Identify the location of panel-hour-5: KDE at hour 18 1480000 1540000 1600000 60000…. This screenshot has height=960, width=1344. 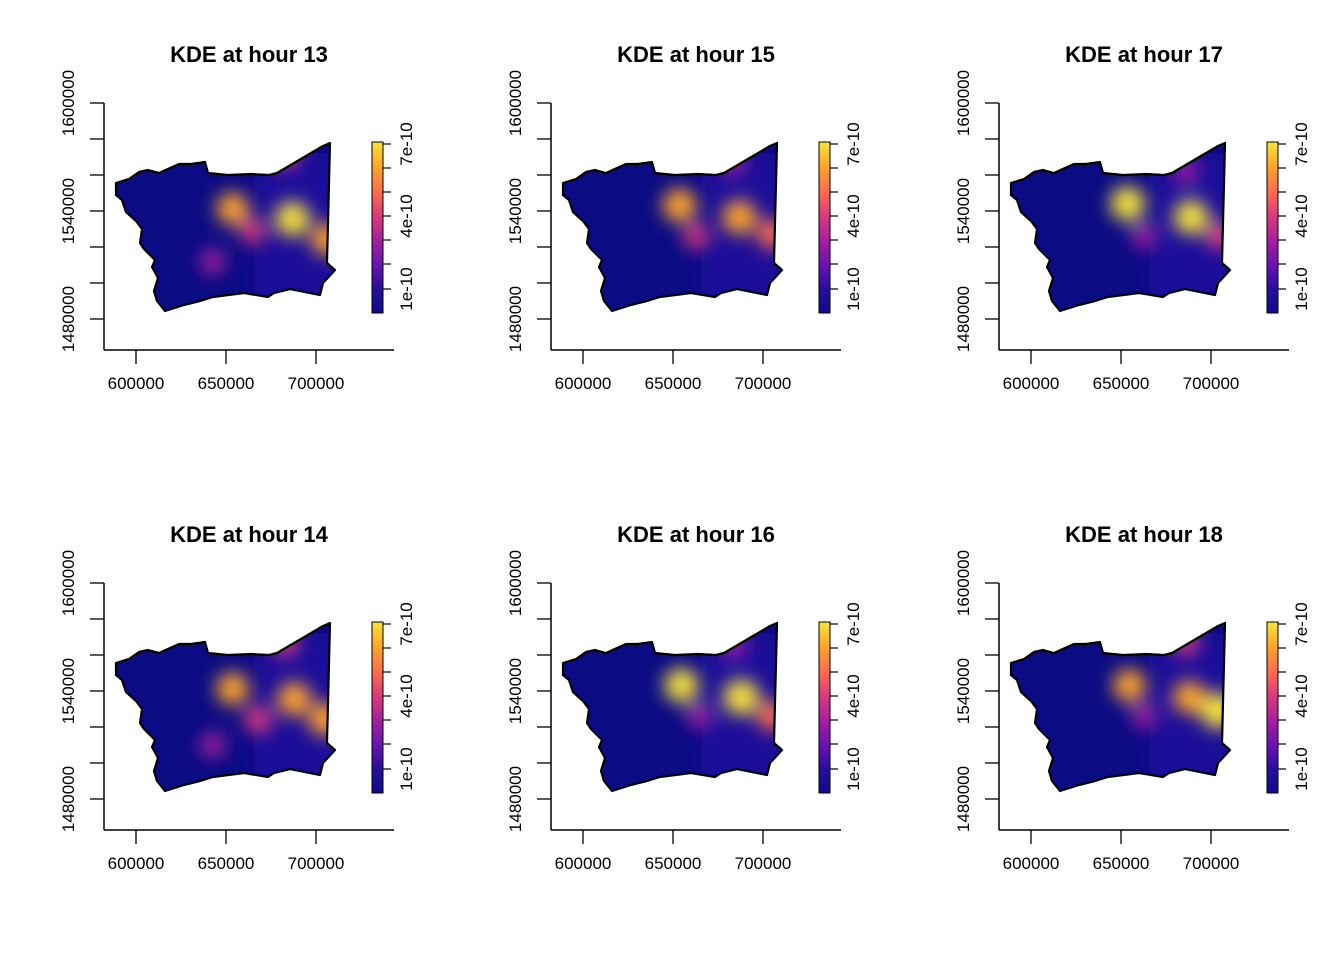
(1132, 697).